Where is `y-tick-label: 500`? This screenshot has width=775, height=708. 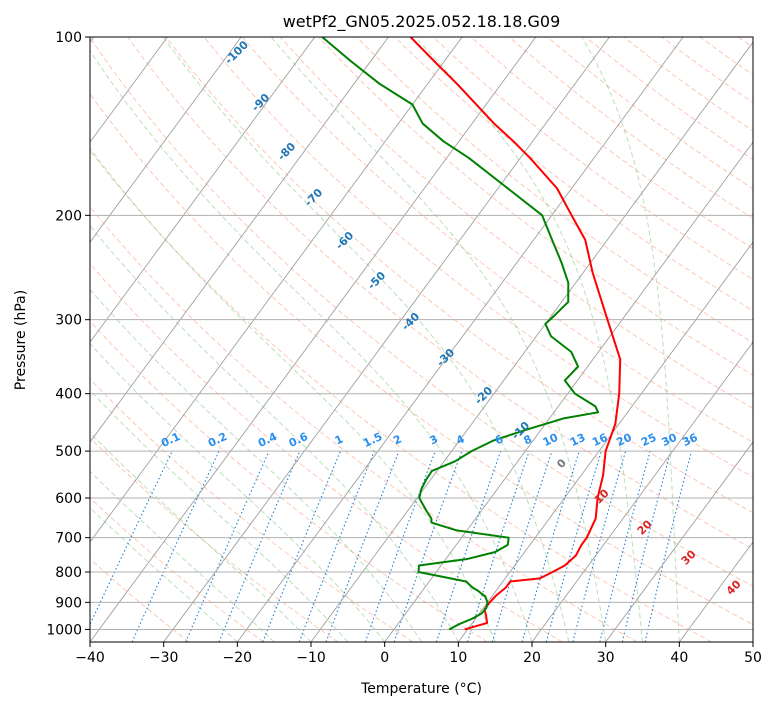
y-tick-label: 500 is located at coordinates (68, 452).